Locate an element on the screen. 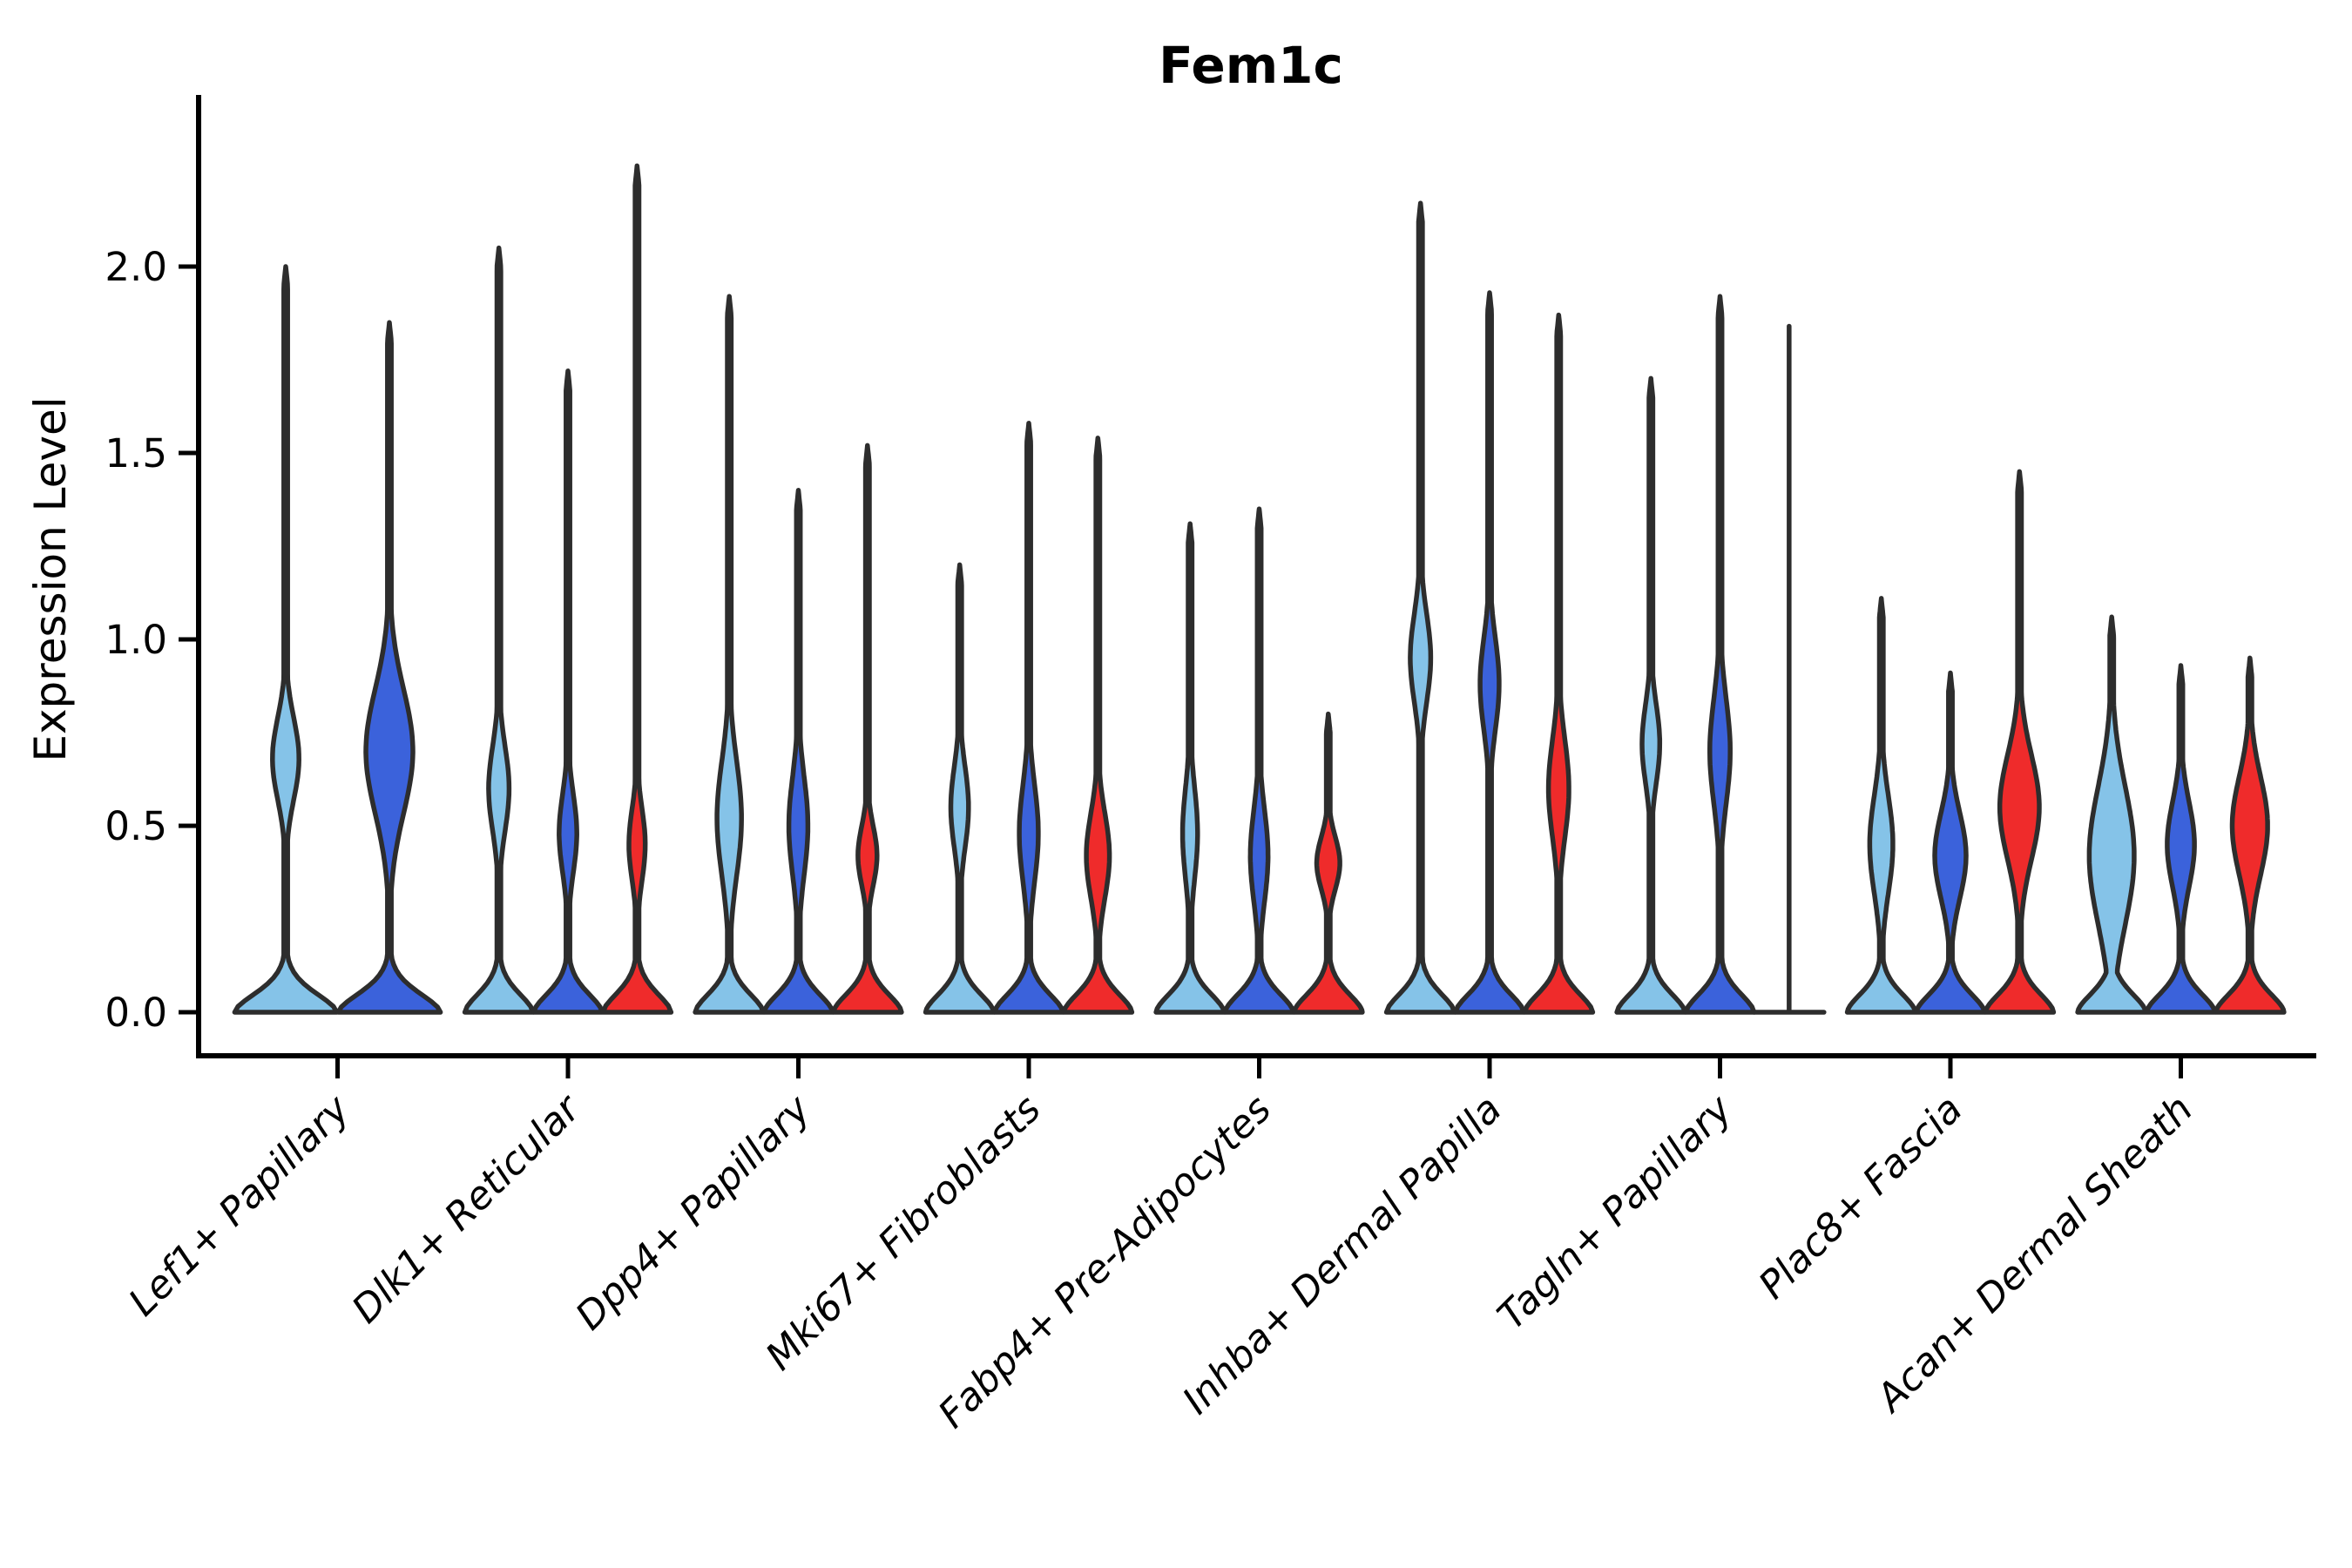 Image resolution: width=2352 pixels, height=1568 pixels. violin-group-inhba-dermal-papilla is located at coordinates (1489, 608).